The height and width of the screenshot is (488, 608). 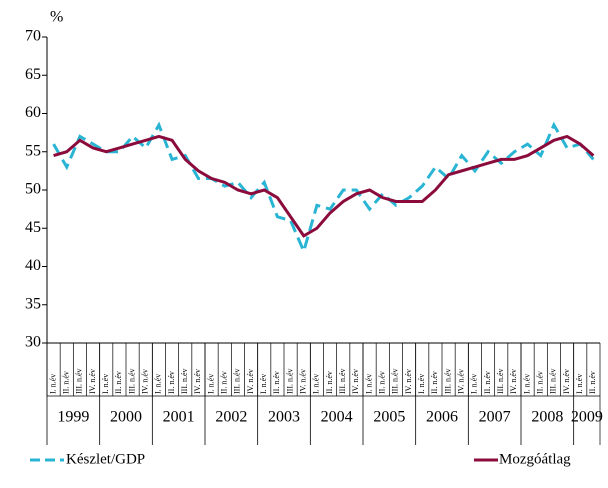 What do you see at coordinates (179, 417) in the screenshot?
I see `year-label: 2001` at bounding box center [179, 417].